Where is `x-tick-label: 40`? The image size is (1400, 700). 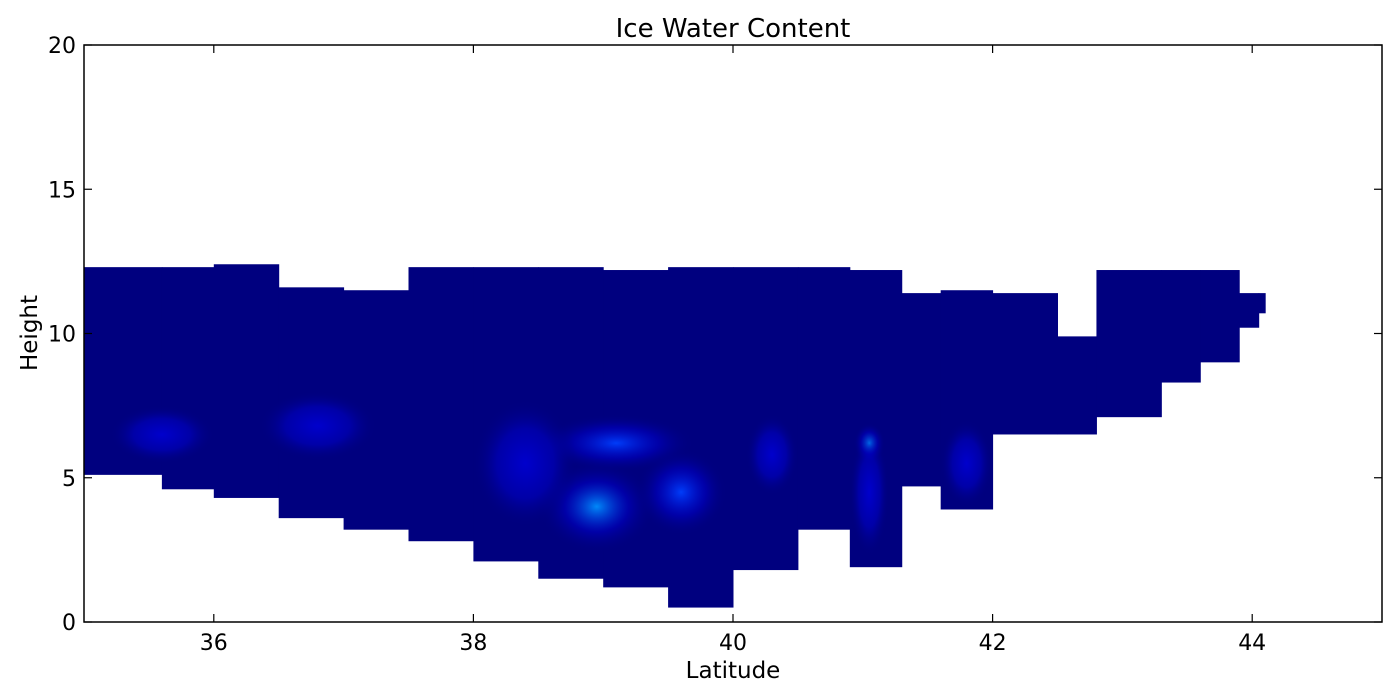 x-tick-label: 40 is located at coordinates (733, 643).